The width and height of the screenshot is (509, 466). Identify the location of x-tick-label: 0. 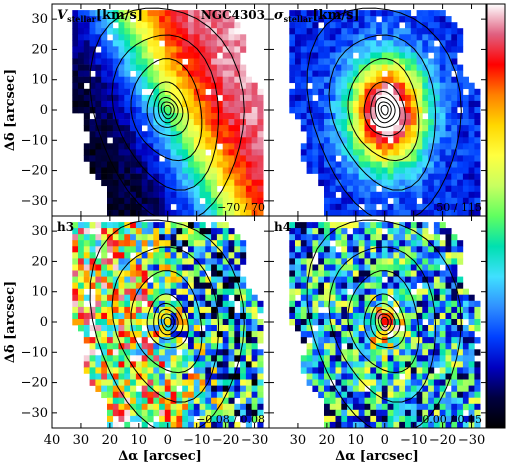
(385, 440).